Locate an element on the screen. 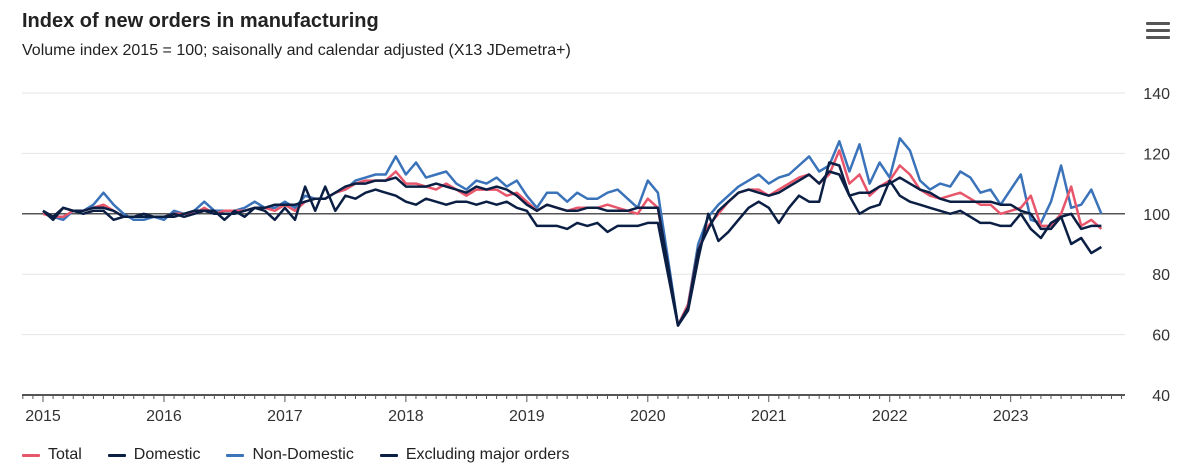 The height and width of the screenshot is (472, 1200). chart-title: Index of new orders in manufacturing is located at coordinates (200, 21).